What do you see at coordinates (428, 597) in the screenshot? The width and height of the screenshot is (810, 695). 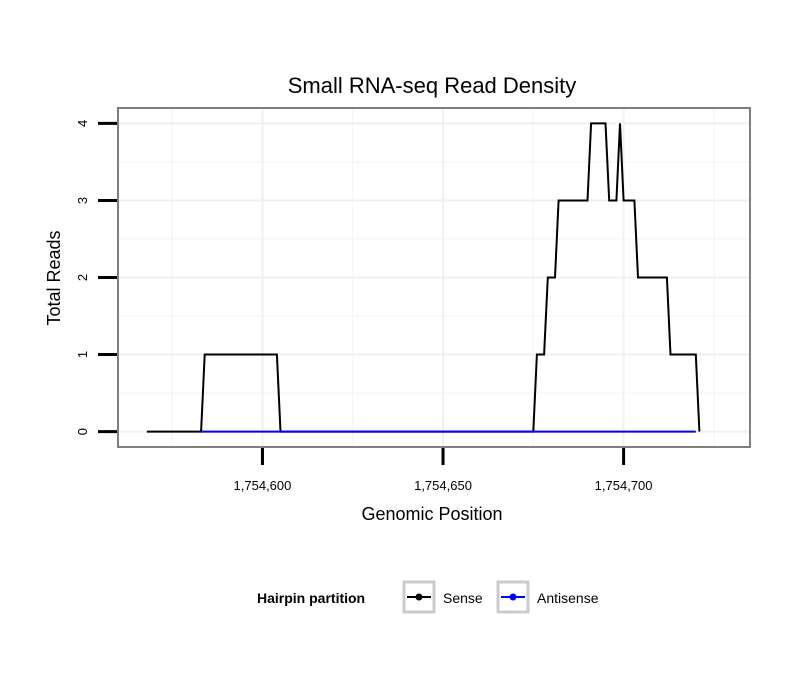 I see `legend: Hairpin partition Sense Antisense` at bounding box center [428, 597].